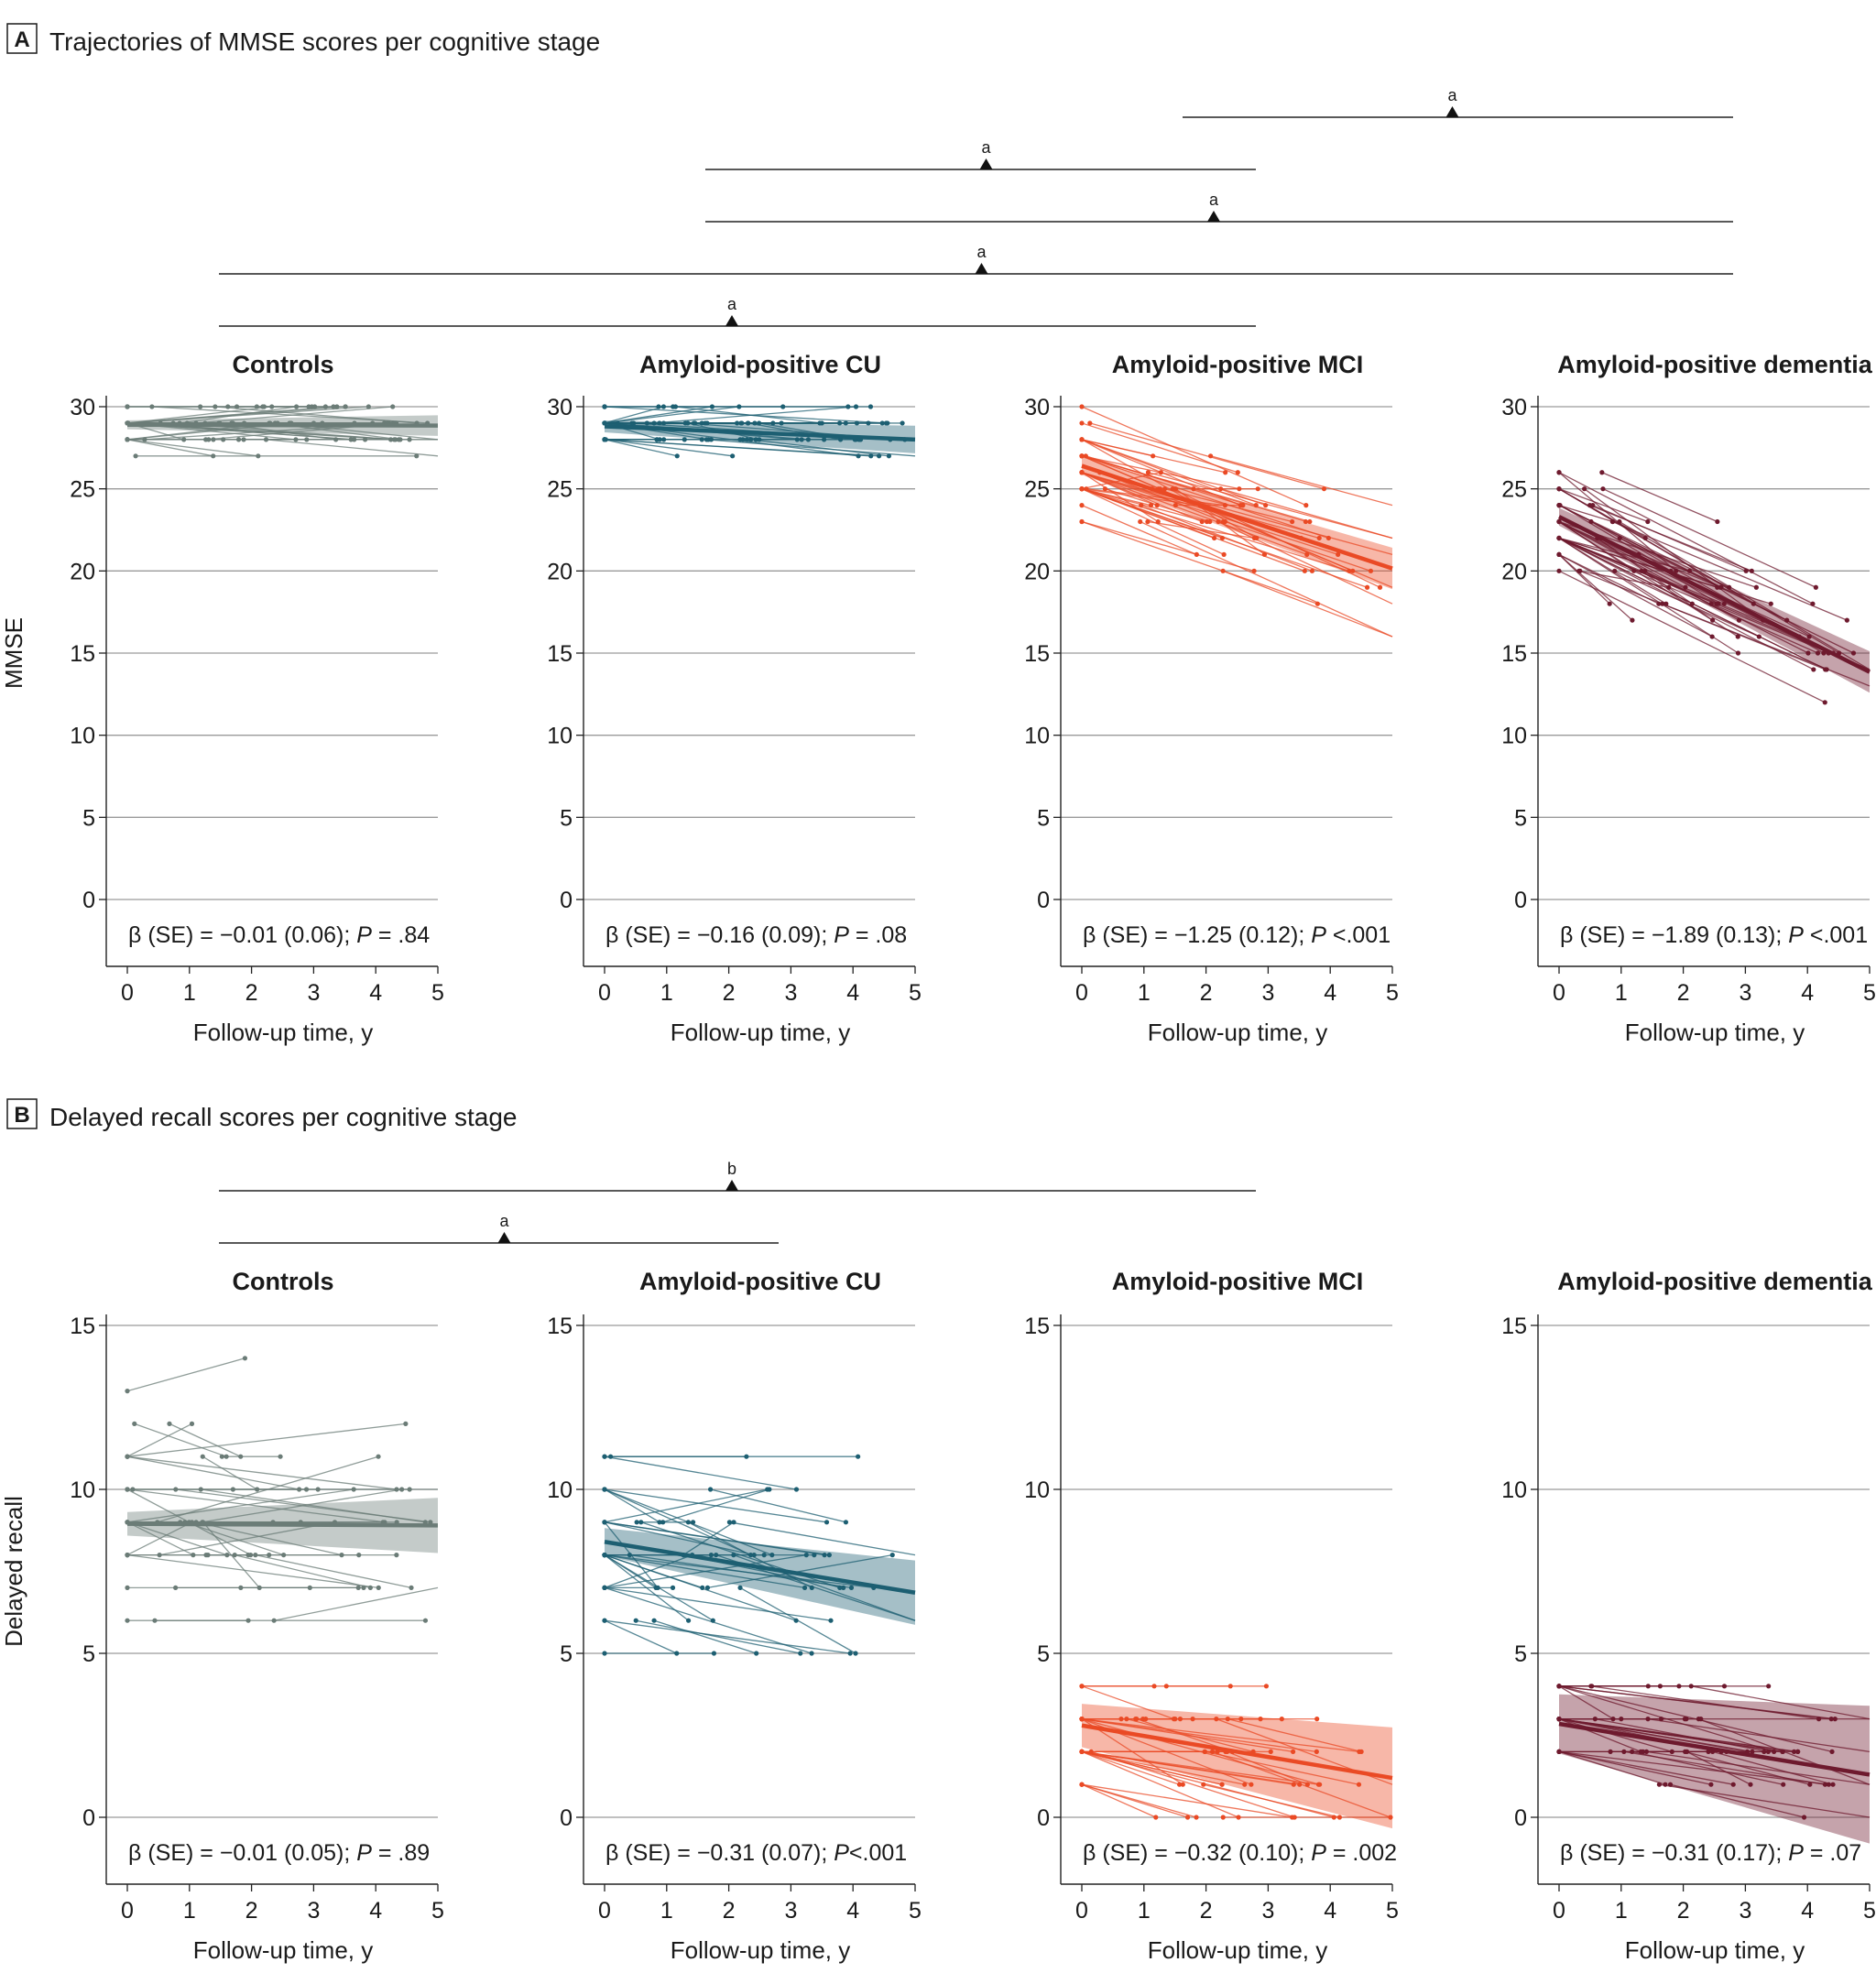 The width and height of the screenshot is (1876, 1984). What do you see at coordinates (756, 935) in the screenshot?
I see `stat-annotation: β (SE) = −0.16 (0.09); P = .08` at bounding box center [756, 935].